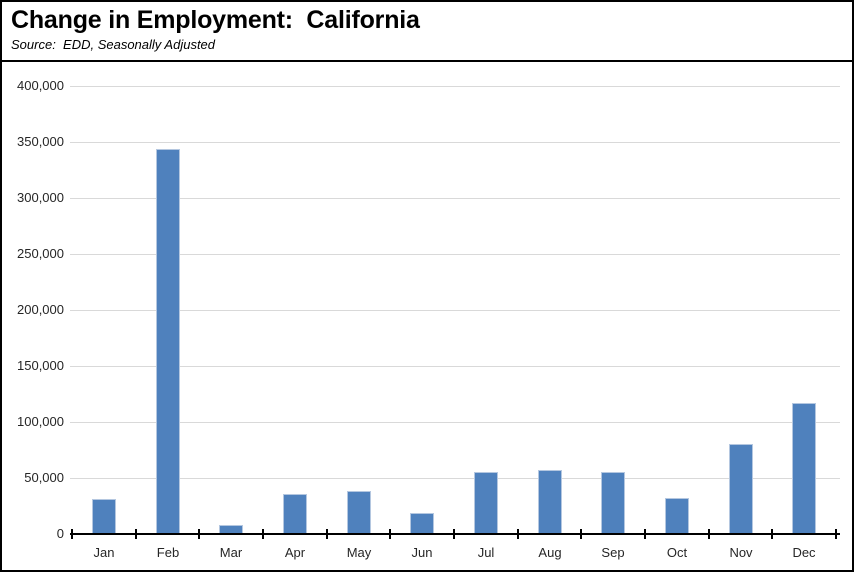 The height and width of the screenshot is (572, 854). Describe the element at coordinates (804, 468) in the screenshot. I see `bar-dec` at that location.